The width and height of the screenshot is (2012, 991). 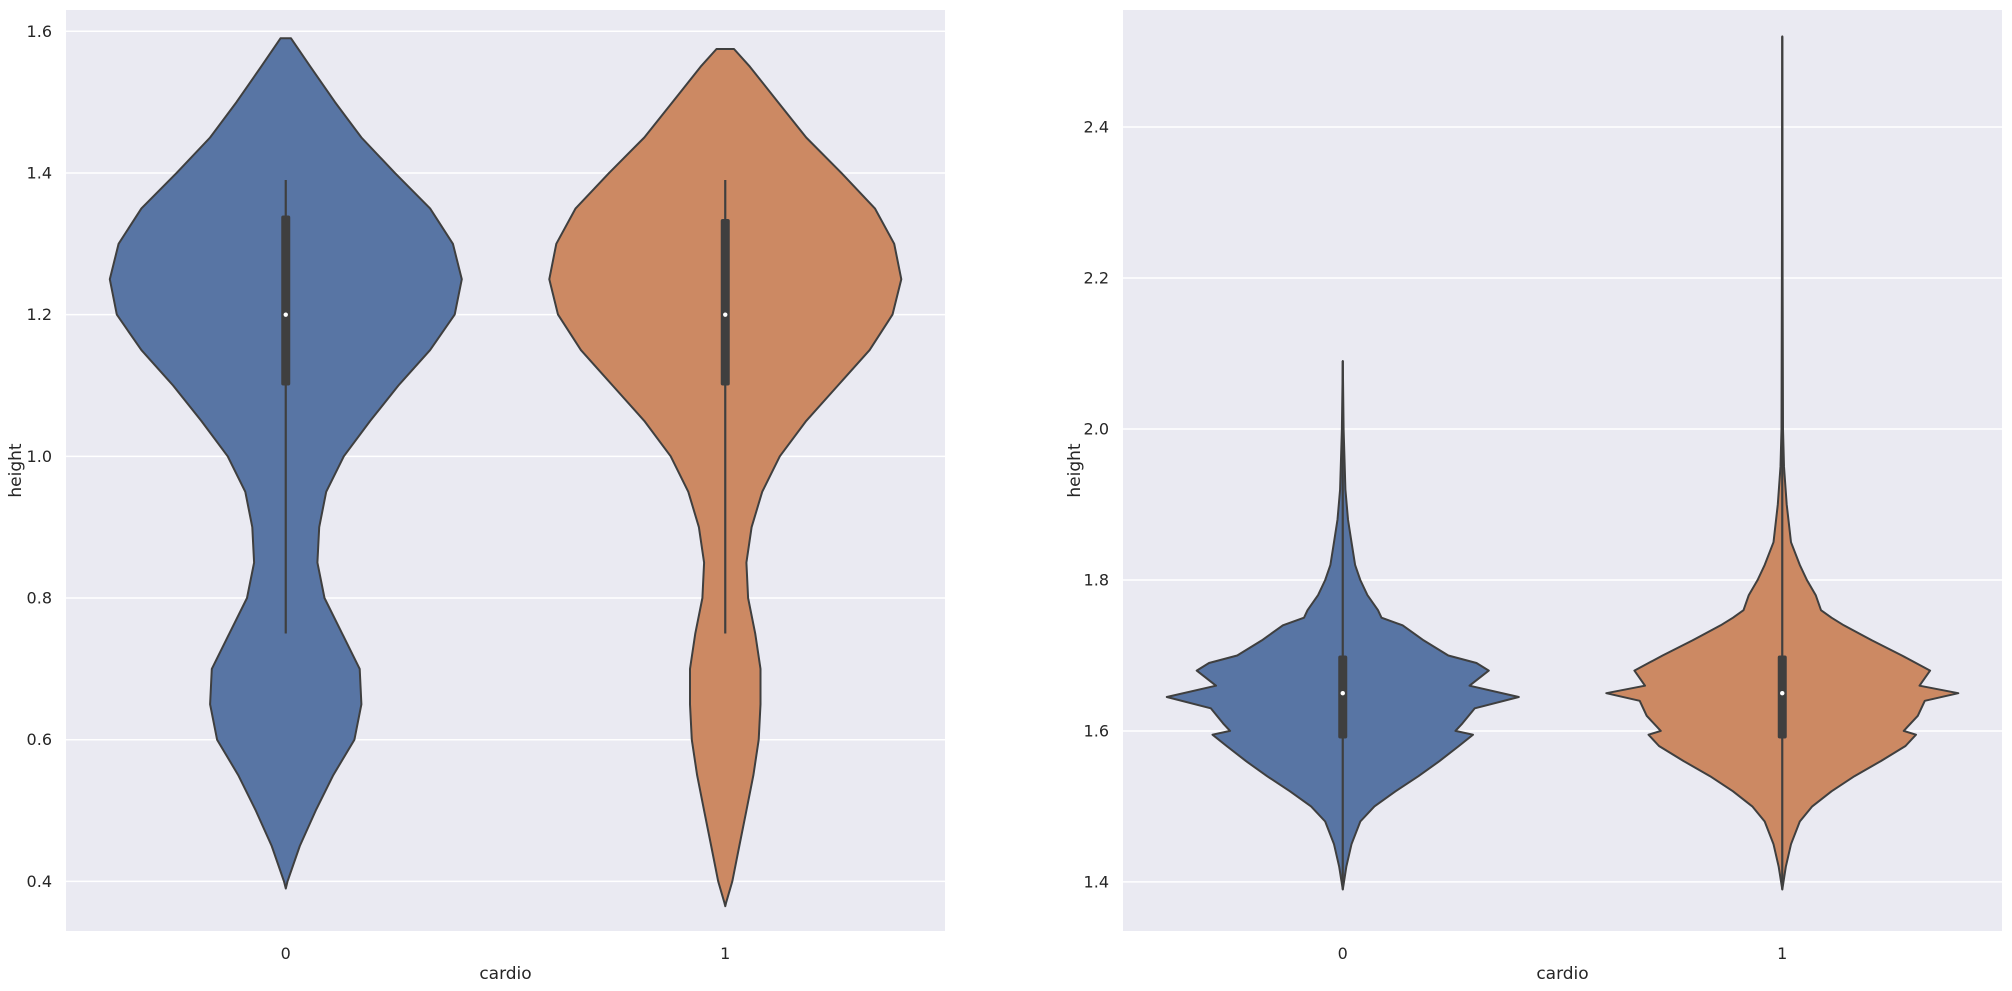 What do you see at coordinates (39, 881) in the screenshot?
I see `y-tick-label: 0.4` at bounding box center [39, 881].